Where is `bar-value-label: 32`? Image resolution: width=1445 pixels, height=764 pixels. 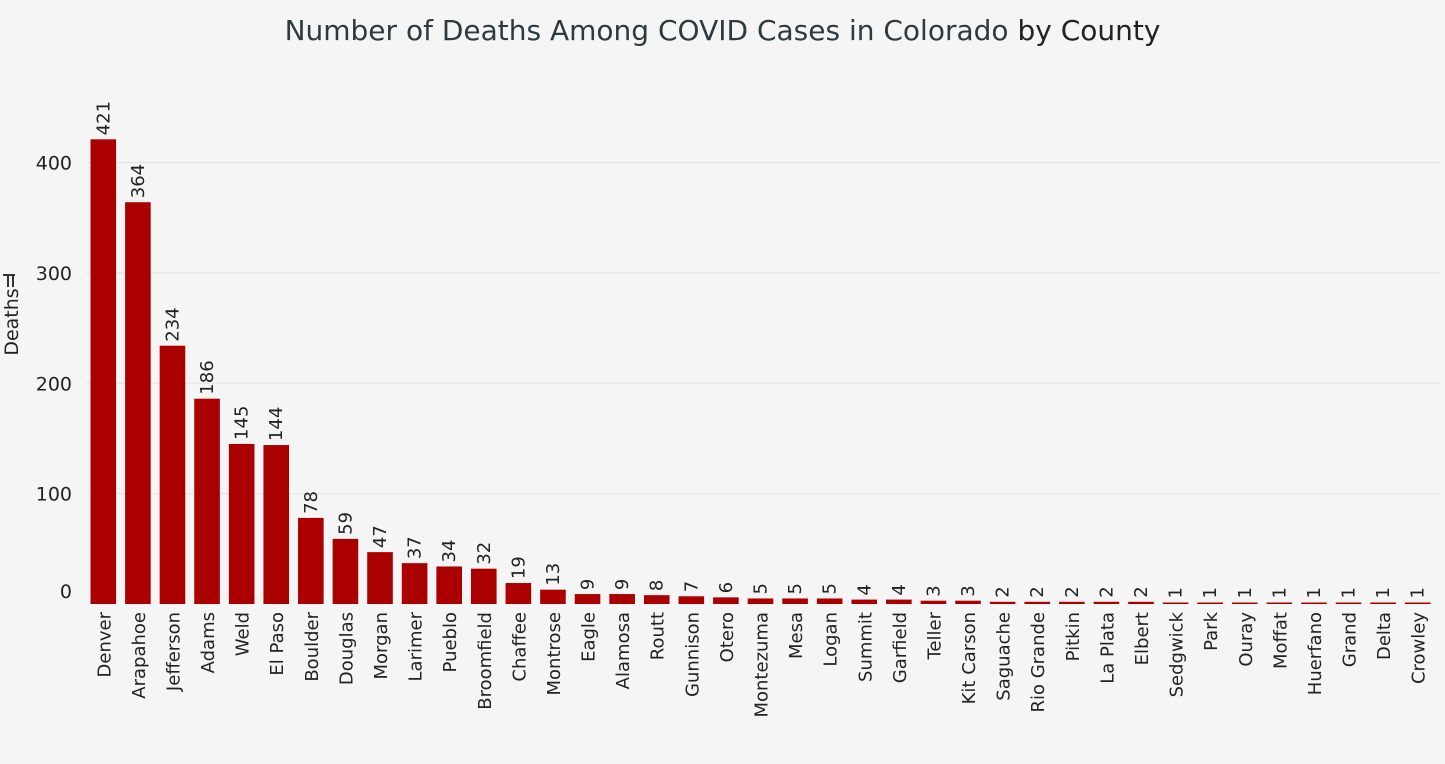
bar-value-label: 32 is located at coordinates (484, 553).